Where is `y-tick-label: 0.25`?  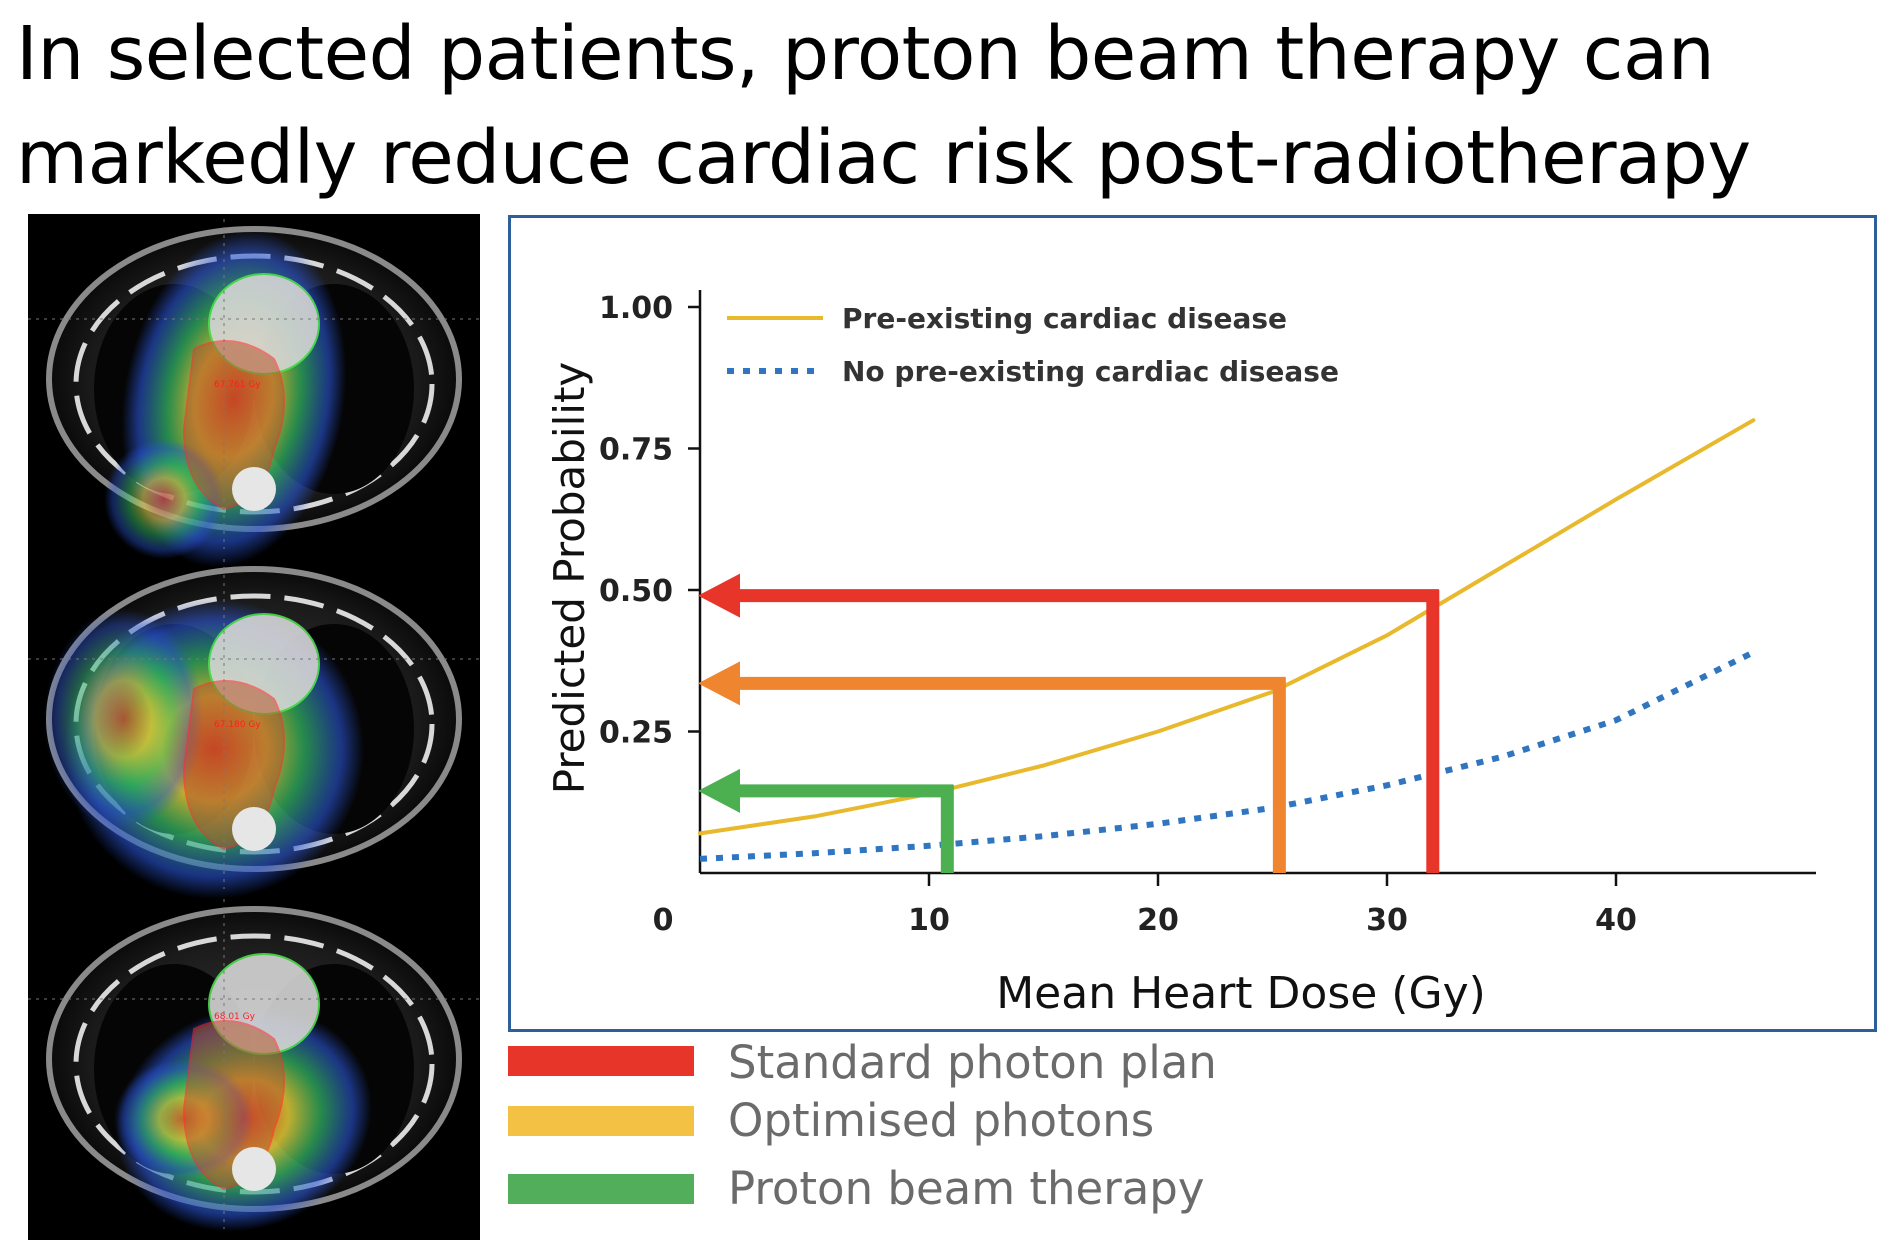 y-tick-label: 0.25 is located at coordinates (636, 733).